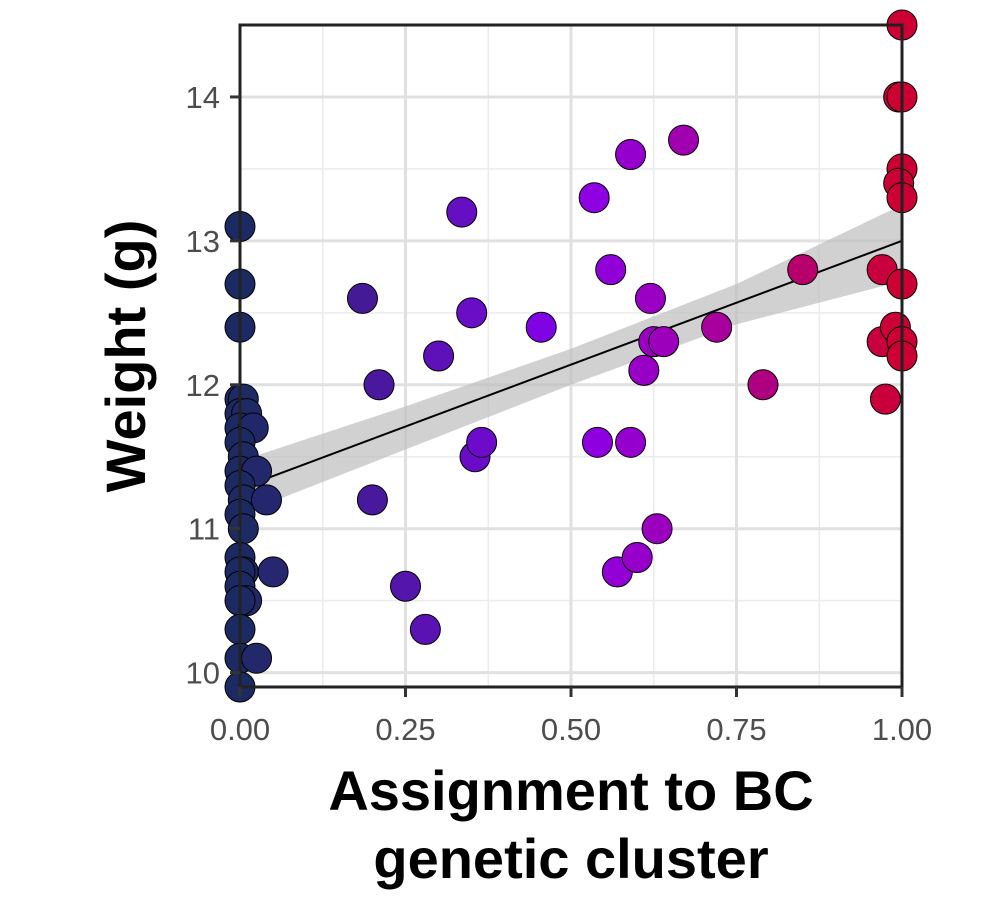 Image resolution: width=1000 pixels, height=919 pixels. Describe the element at coordinates (240, 729) in the screenshot. I see `x-tick-label: 0.00` at that location.